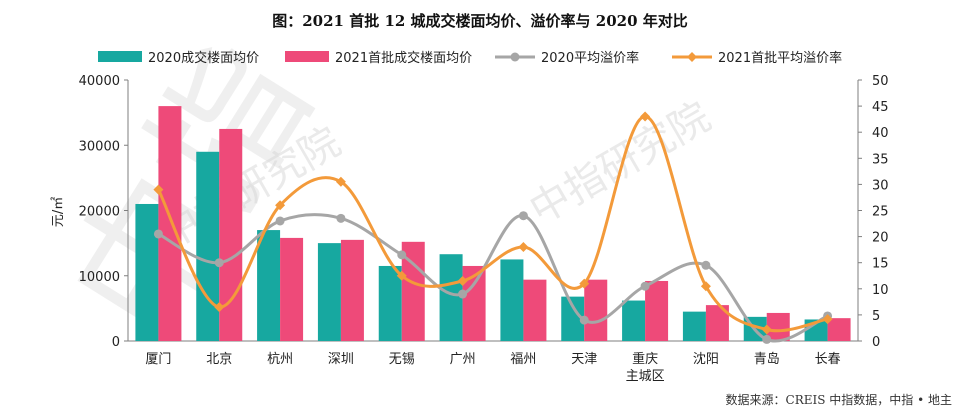  I want to click on legend-label: 2021首批平均溢价率, so click(780, 58).